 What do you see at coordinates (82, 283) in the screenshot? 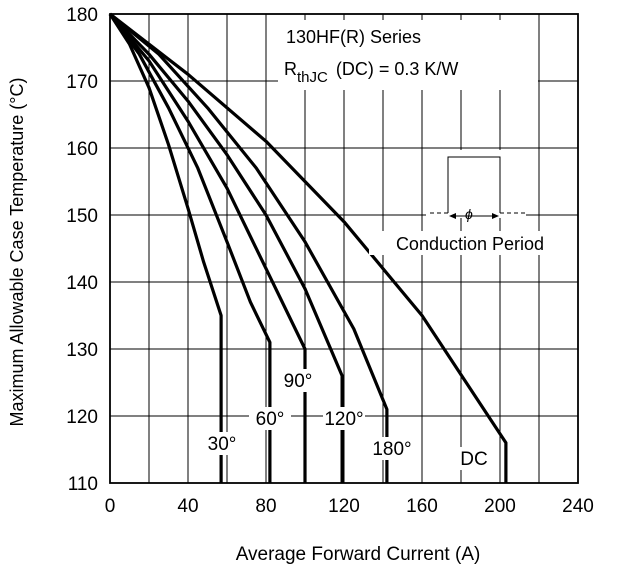
I see `y-tick-label: 140` at bounding box center [82, 283].